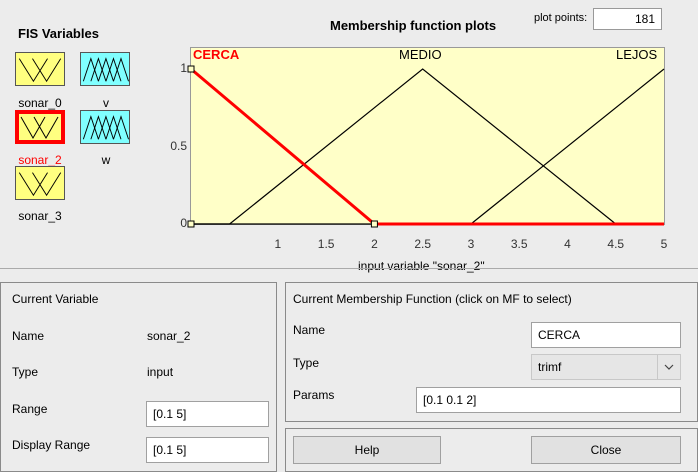 This screenshot has height=472, width=698. Describe the element at coordinates (367, 450) in the screenshot. I see `help-button: Help` at that location.